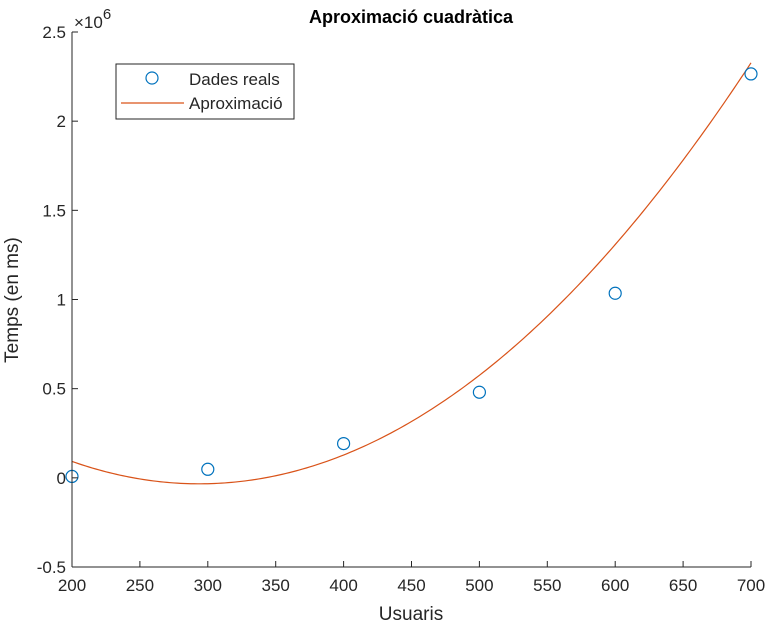 Image resolution: width=769 pixels, height=624 pixels. What do you see at coordinates (61, 121) in the screenshot?
I see `y-tick-label-2000000: 2` at bounding box center [61, 121].